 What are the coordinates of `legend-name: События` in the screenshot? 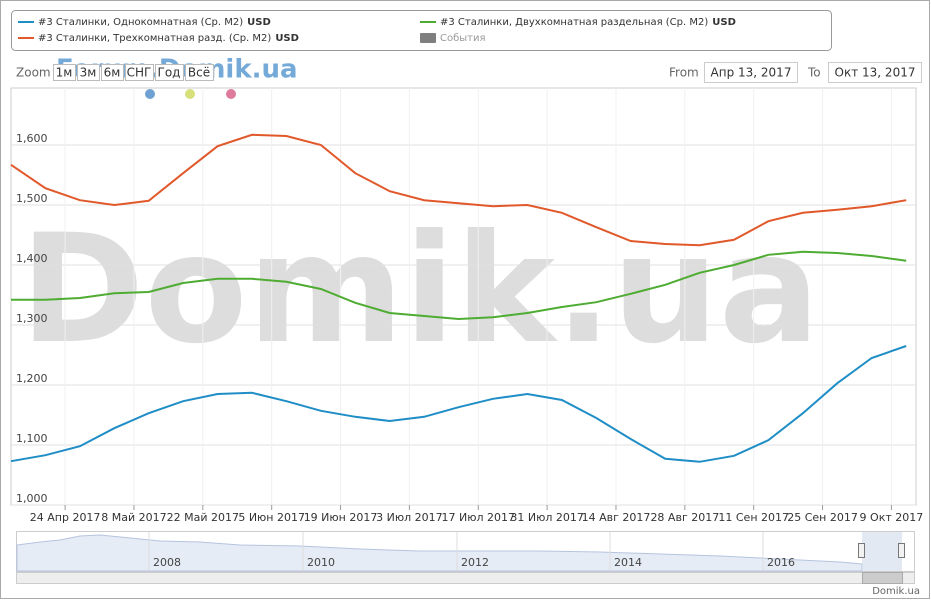 It's located at (463, 38).